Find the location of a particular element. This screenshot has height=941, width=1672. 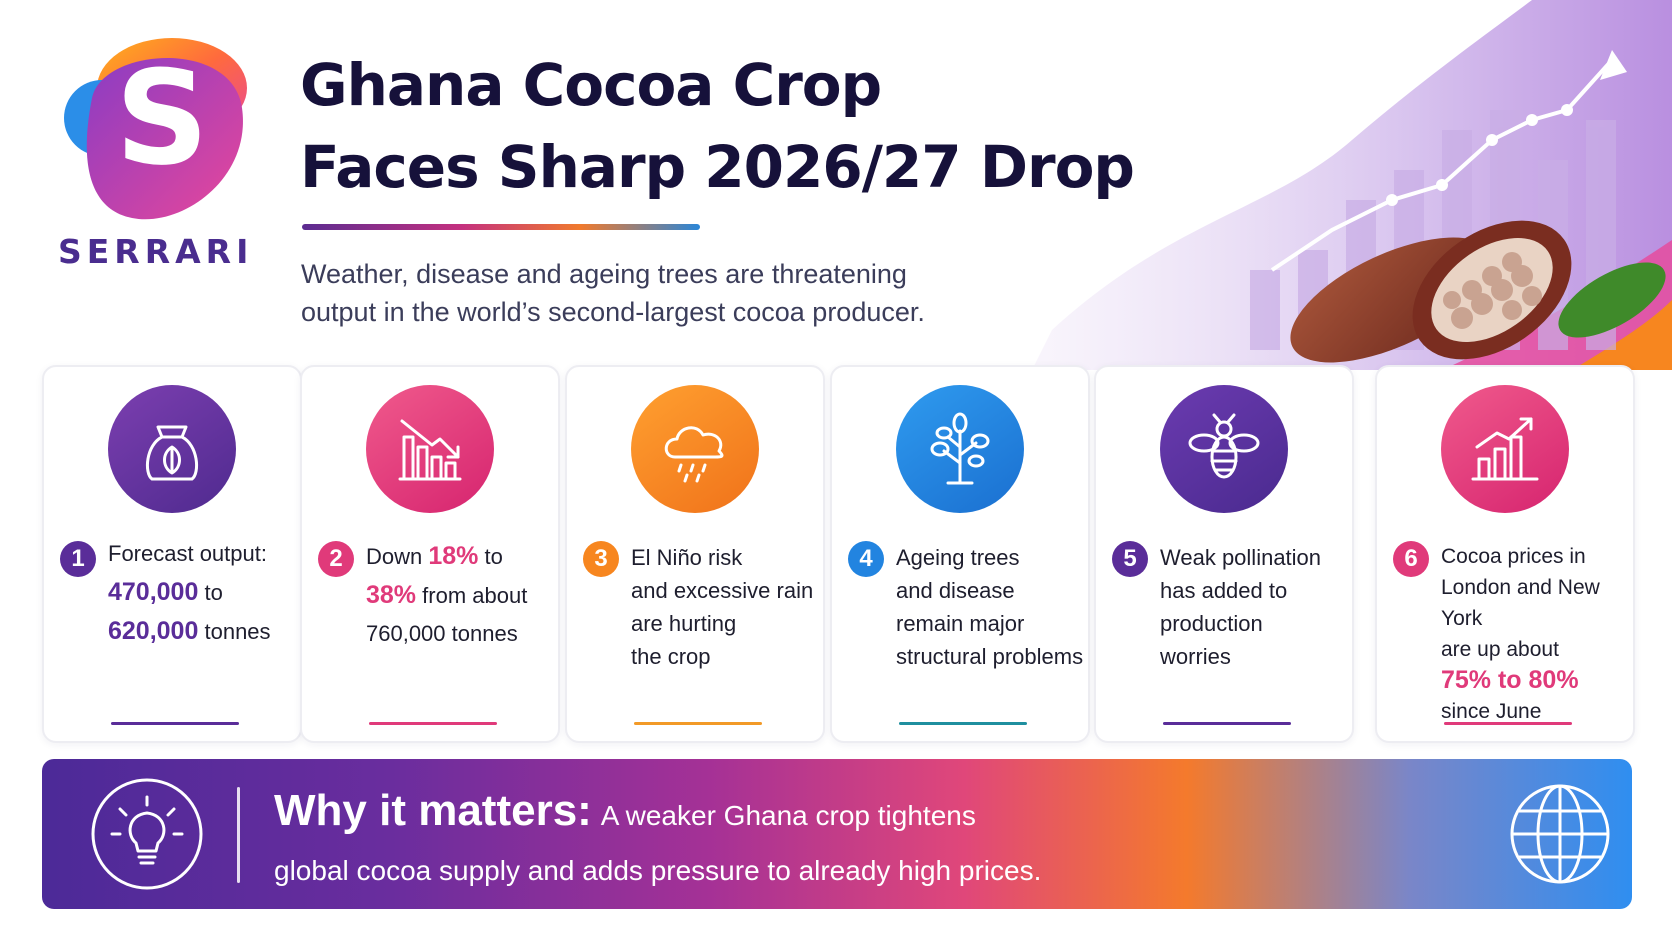

brand-name: SERRARI is located at coordinates (156, 251).